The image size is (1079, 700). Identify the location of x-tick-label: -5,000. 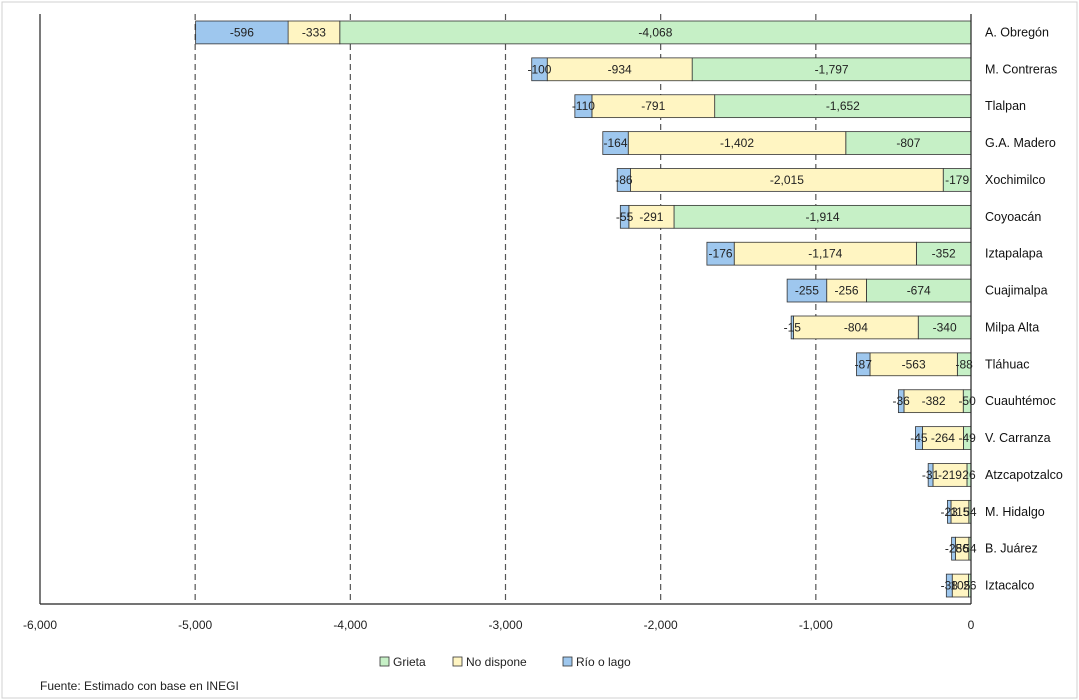
(195, 625).